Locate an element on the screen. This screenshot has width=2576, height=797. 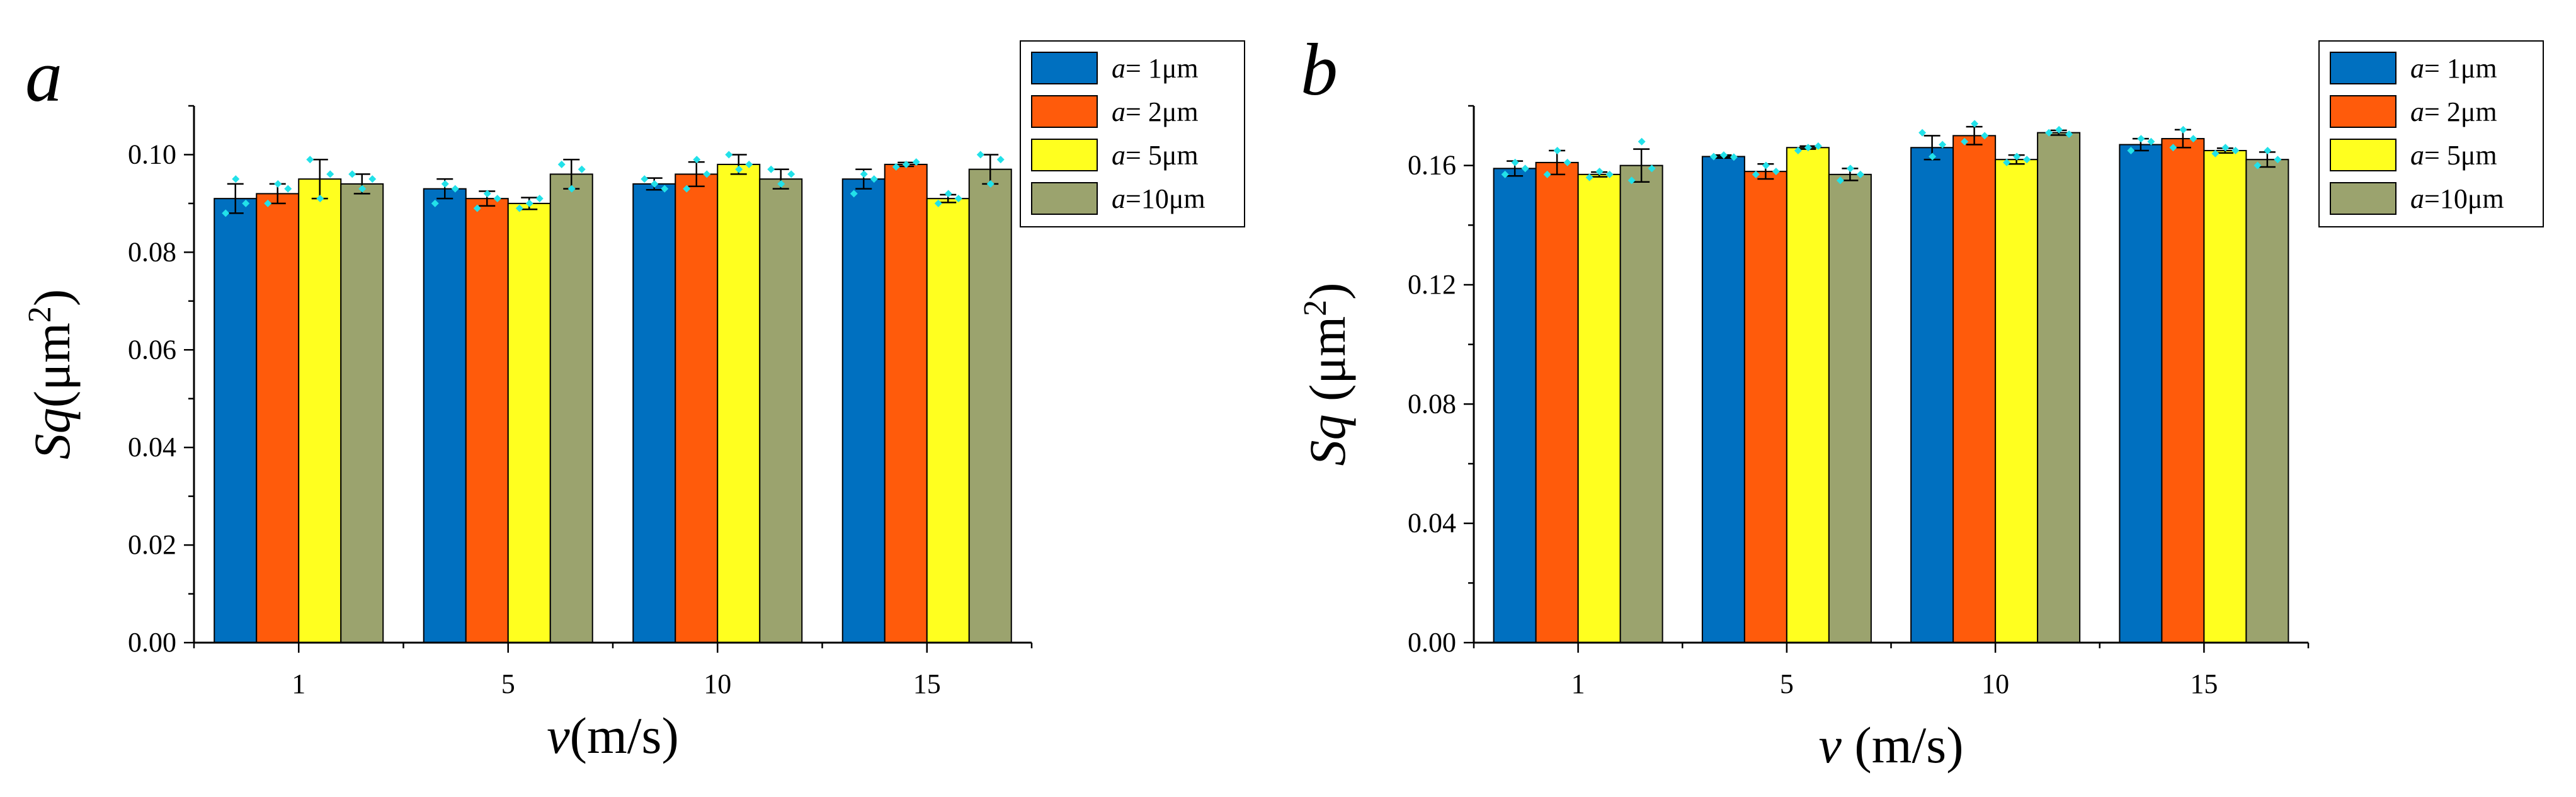
legend-label: a= 5μm is located at coordinates (2453, 155).